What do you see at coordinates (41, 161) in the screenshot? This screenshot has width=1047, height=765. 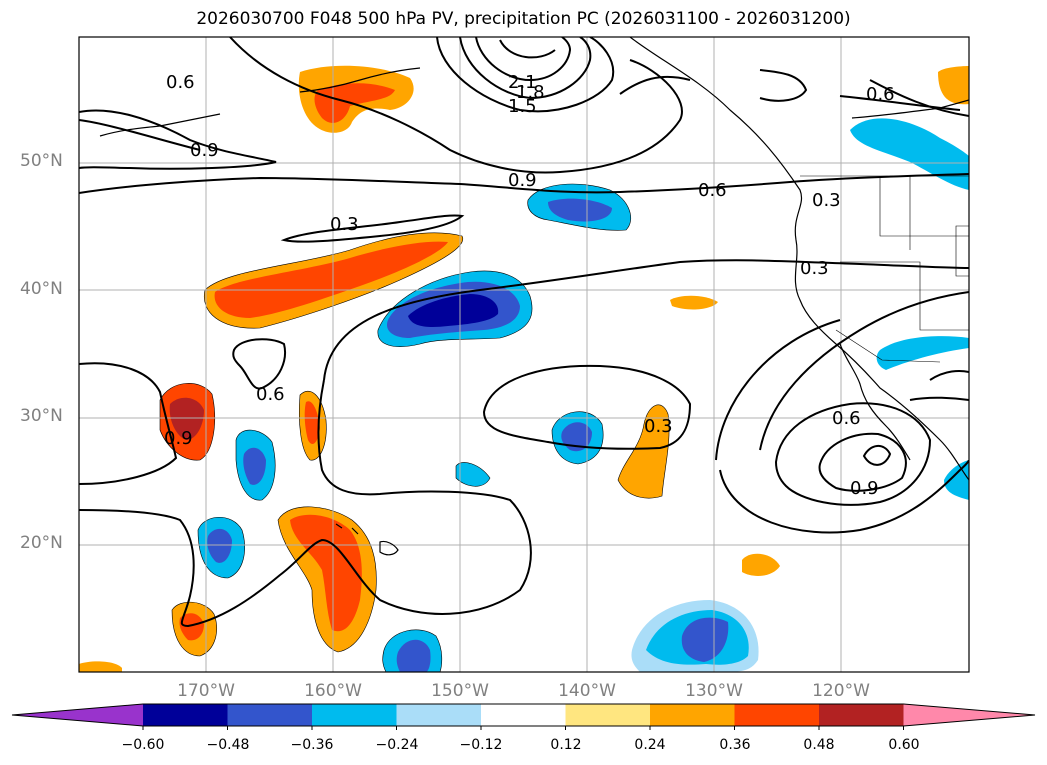 I see `lat-label-50n: 50°N` at bounding box center [41, 161].